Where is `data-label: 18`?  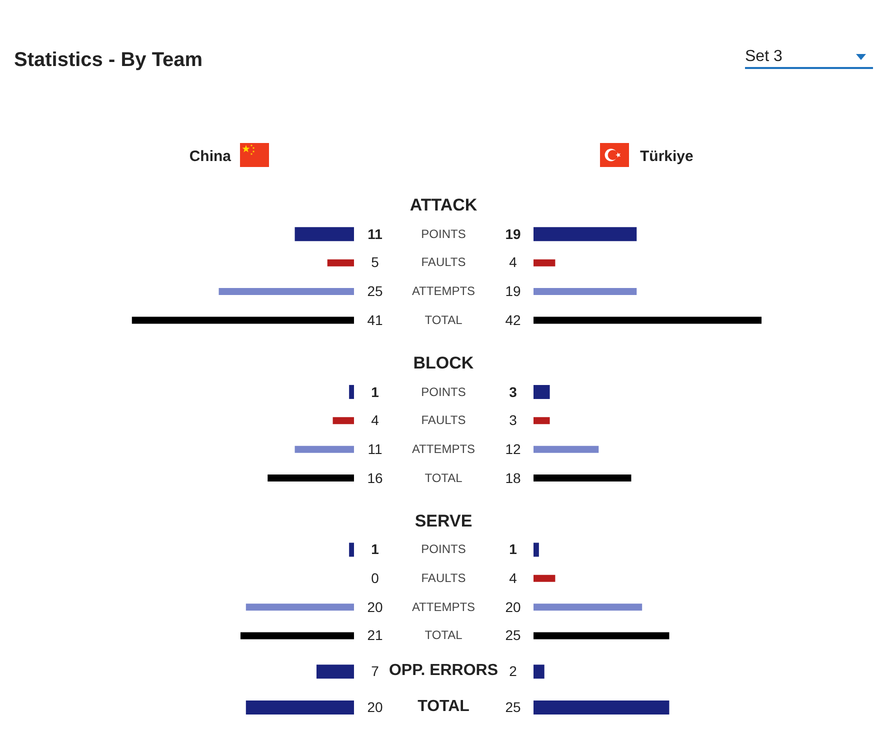
data-label: 18 is located at coordinates (513, 478).